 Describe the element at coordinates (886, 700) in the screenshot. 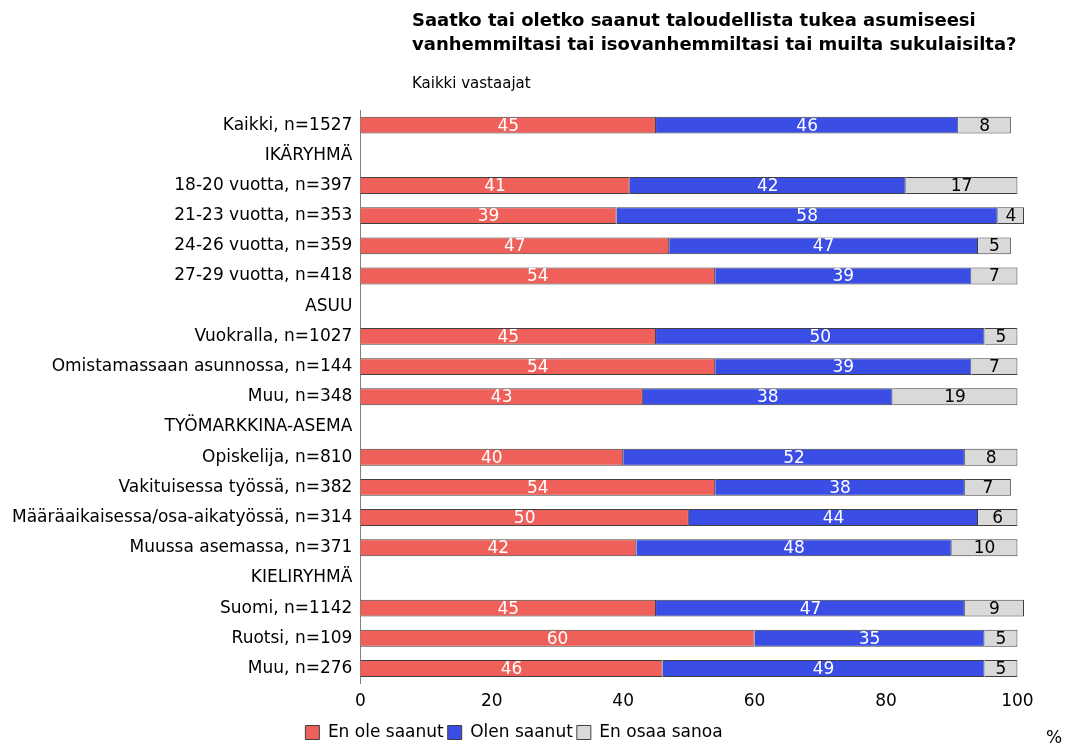

I see `x-tick-label: 80` at that location.